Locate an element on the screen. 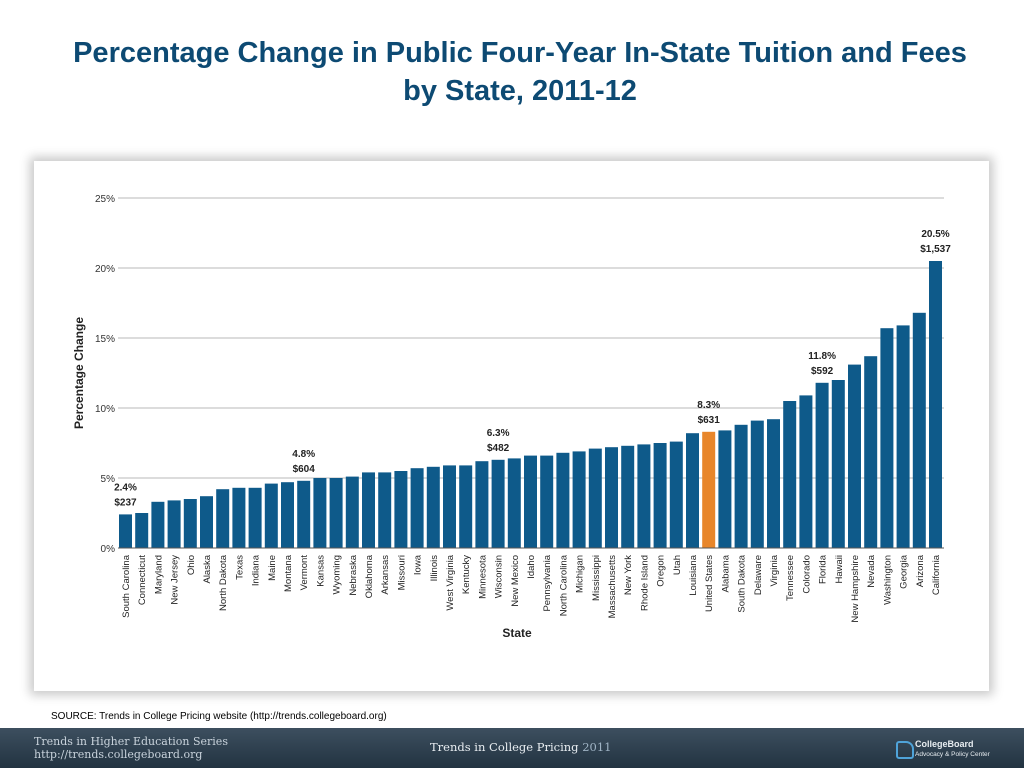 This screenshot has width=1024, height=768. x-tick-label: California is located at coordinates (936, 574).